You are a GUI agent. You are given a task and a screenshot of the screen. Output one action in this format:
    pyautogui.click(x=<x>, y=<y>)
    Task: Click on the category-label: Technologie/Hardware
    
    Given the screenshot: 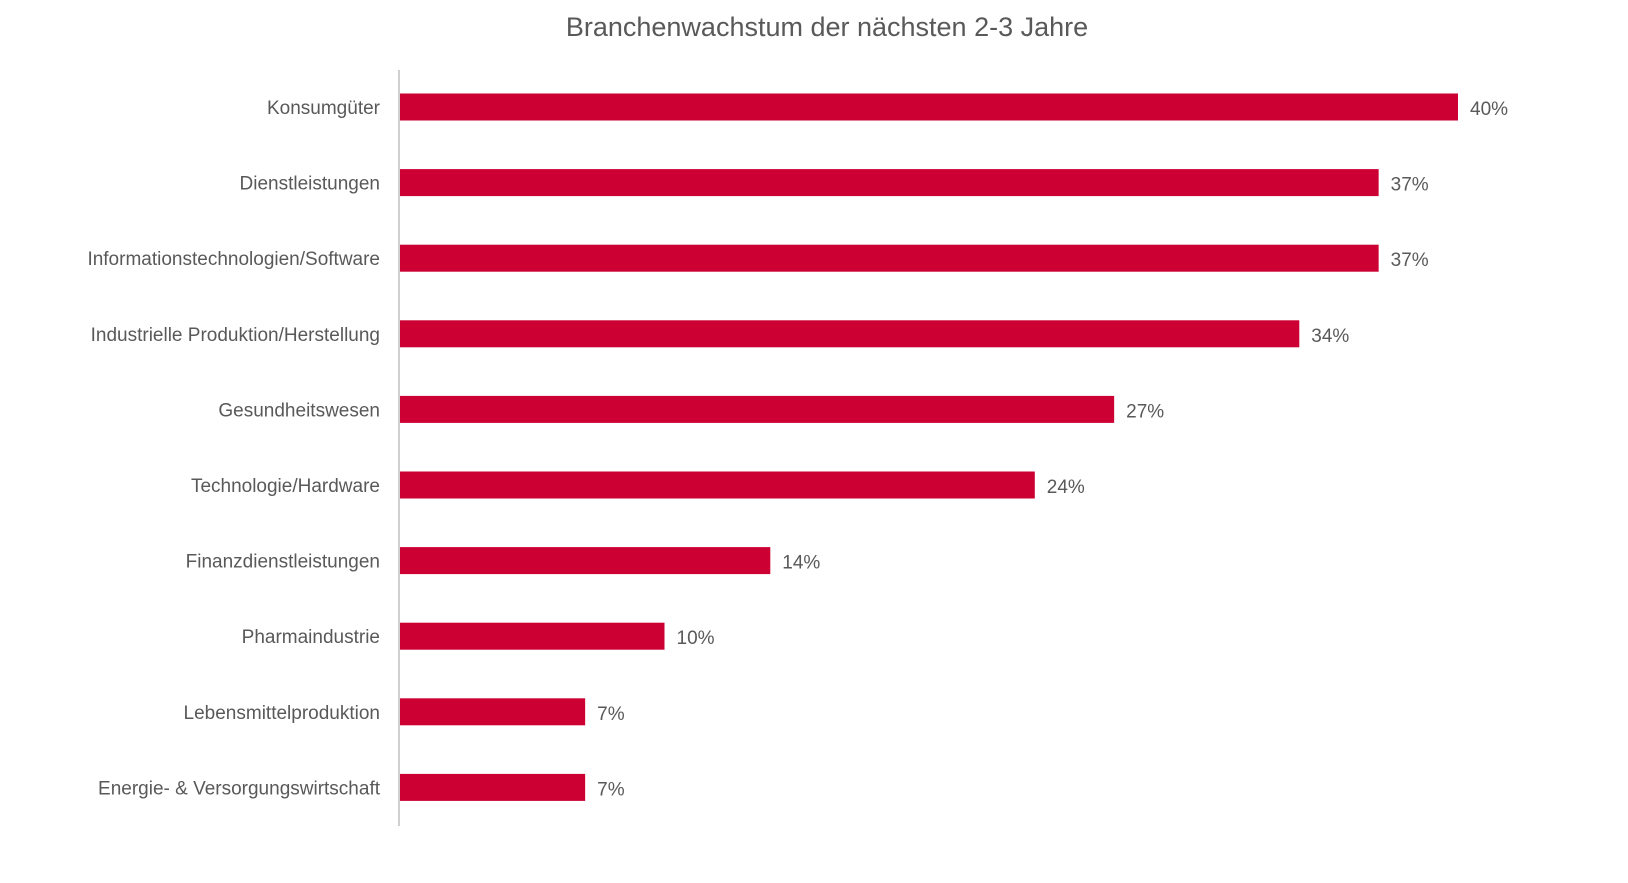 What is the action you would take?
    pyautogui.click(x=285, y=486)
    